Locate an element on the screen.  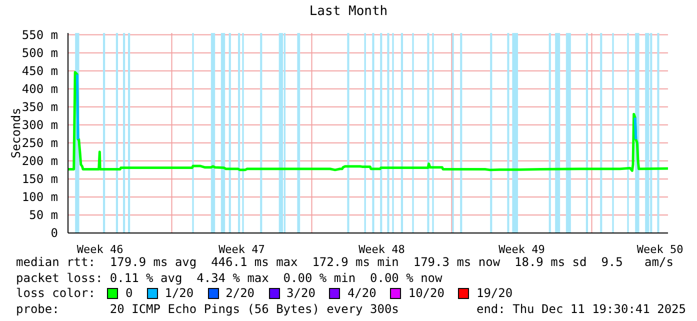
y-tick-label: 50 m is located at coordinates (43, 215).